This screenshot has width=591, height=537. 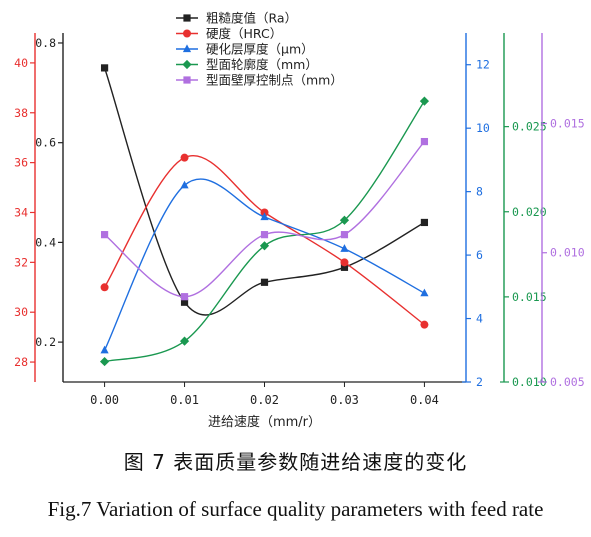 I want to click on legend-label-1: 粗糙度值（Ra）, so click(x=251, y=18).